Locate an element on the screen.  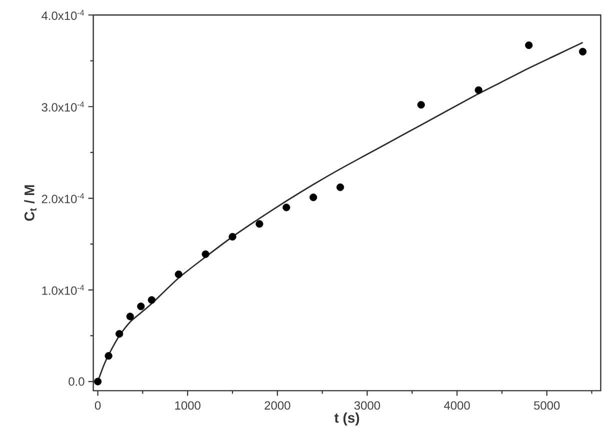
x-tick-label: 4000 is located at coordinates (457, 405).